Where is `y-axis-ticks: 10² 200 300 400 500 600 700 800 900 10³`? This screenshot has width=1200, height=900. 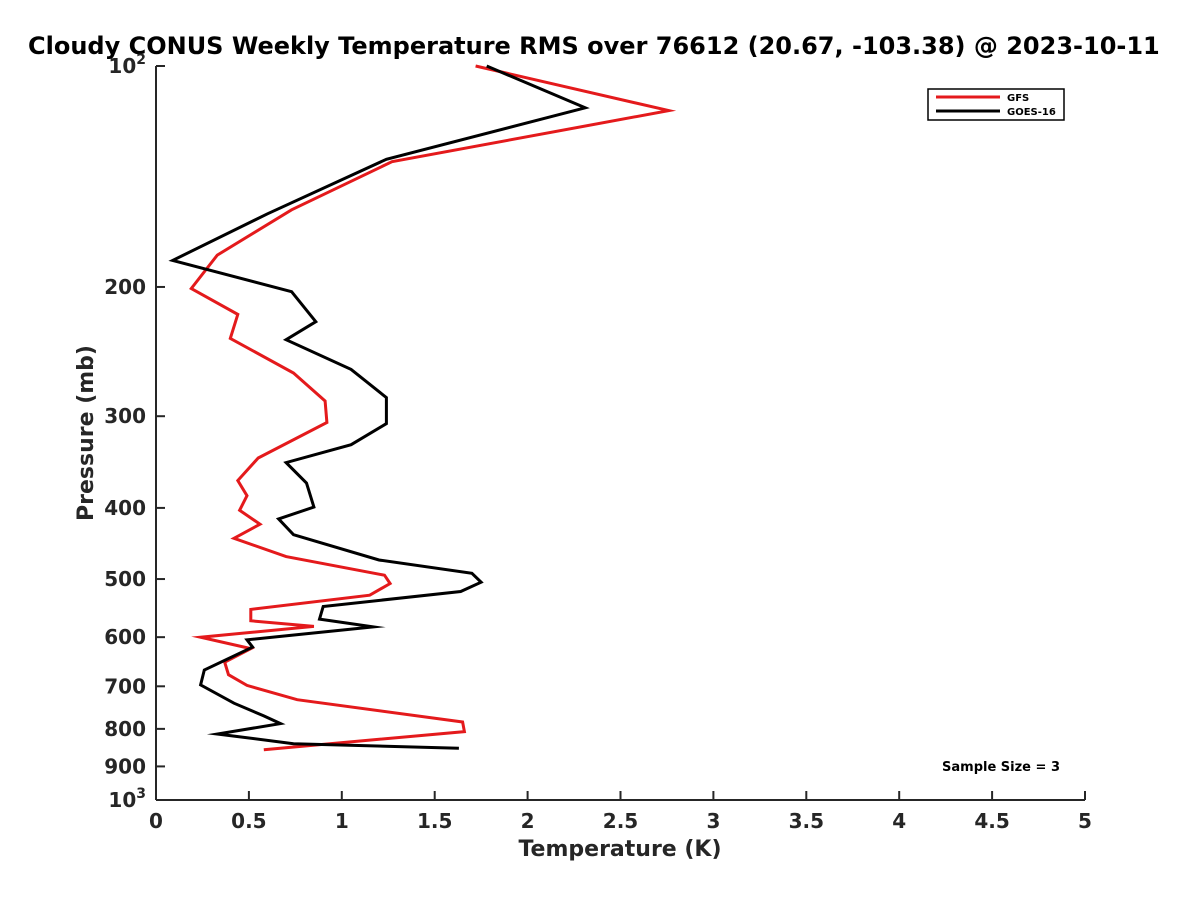 y-axis-ticks: 10² 200 300 400 500 600 700 800 900 10³ is located at coordinates (134, 432).